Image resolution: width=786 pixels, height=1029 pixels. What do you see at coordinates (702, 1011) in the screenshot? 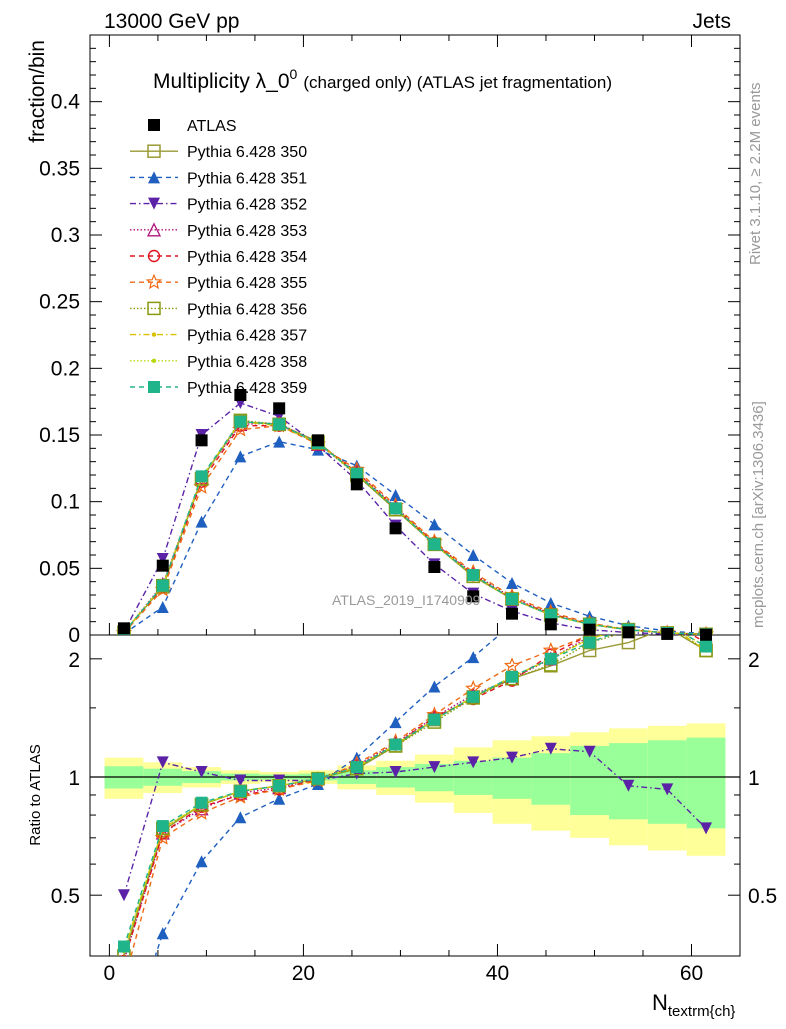
I see `x-axis-label-sub: textrm{ch}` at bounding box center [702, 1011].